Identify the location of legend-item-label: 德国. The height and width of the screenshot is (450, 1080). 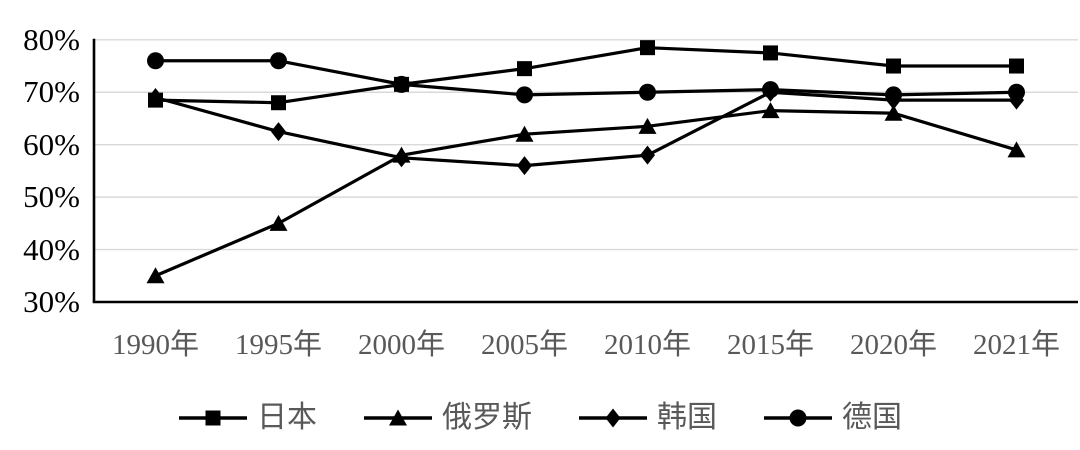
(872, 417).